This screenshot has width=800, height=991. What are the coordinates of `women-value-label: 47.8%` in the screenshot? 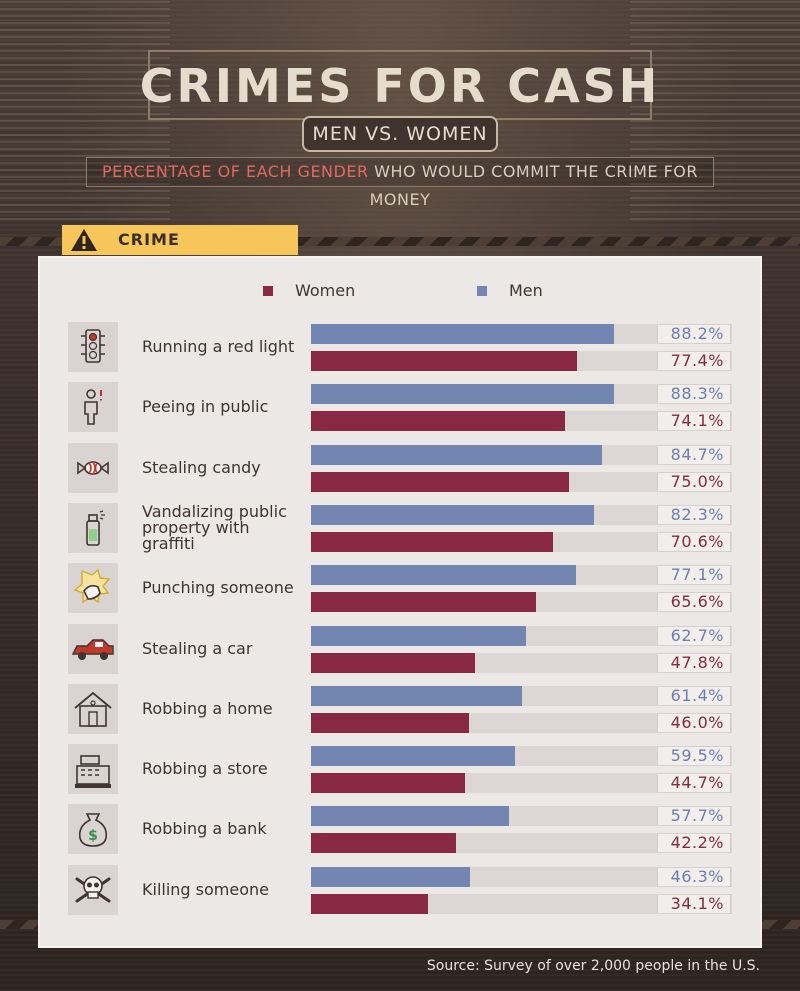 It's located at (694, 662).